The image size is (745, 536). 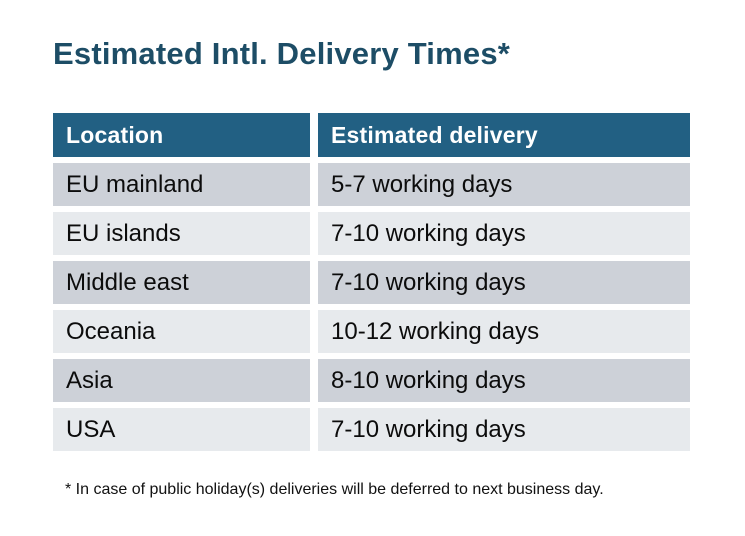 I want to click on delivery-cell: 10-12 working days, so click(x=504, y=331).